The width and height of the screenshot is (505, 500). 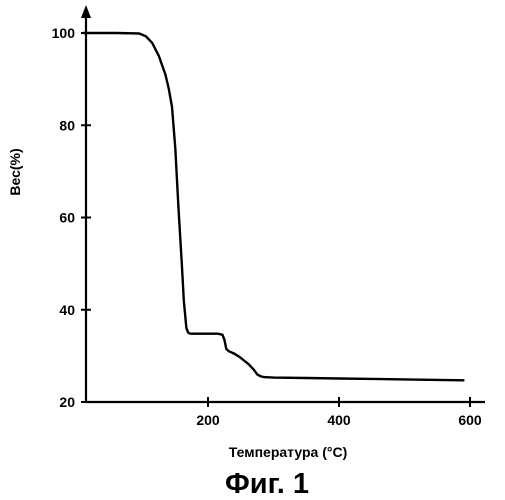 What do you see at coordinates (67, 218) in the screenshot?
I see `y-tick-label: 60` at bounding box center [67, 218].